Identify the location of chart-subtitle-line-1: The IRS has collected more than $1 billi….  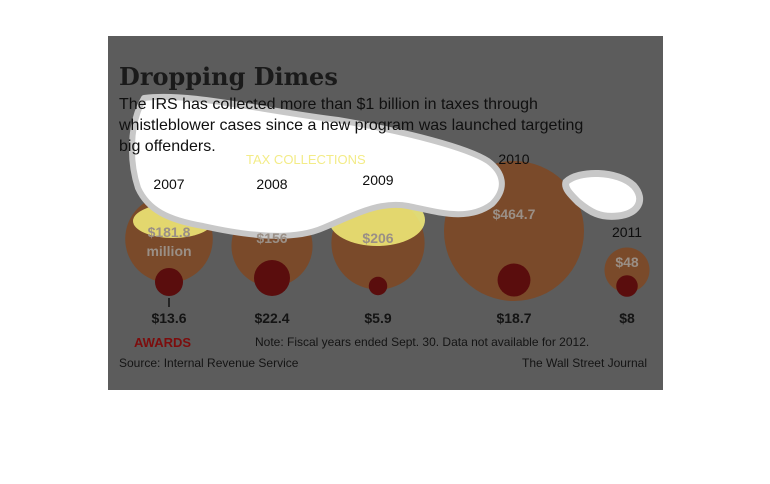
(328, 104).